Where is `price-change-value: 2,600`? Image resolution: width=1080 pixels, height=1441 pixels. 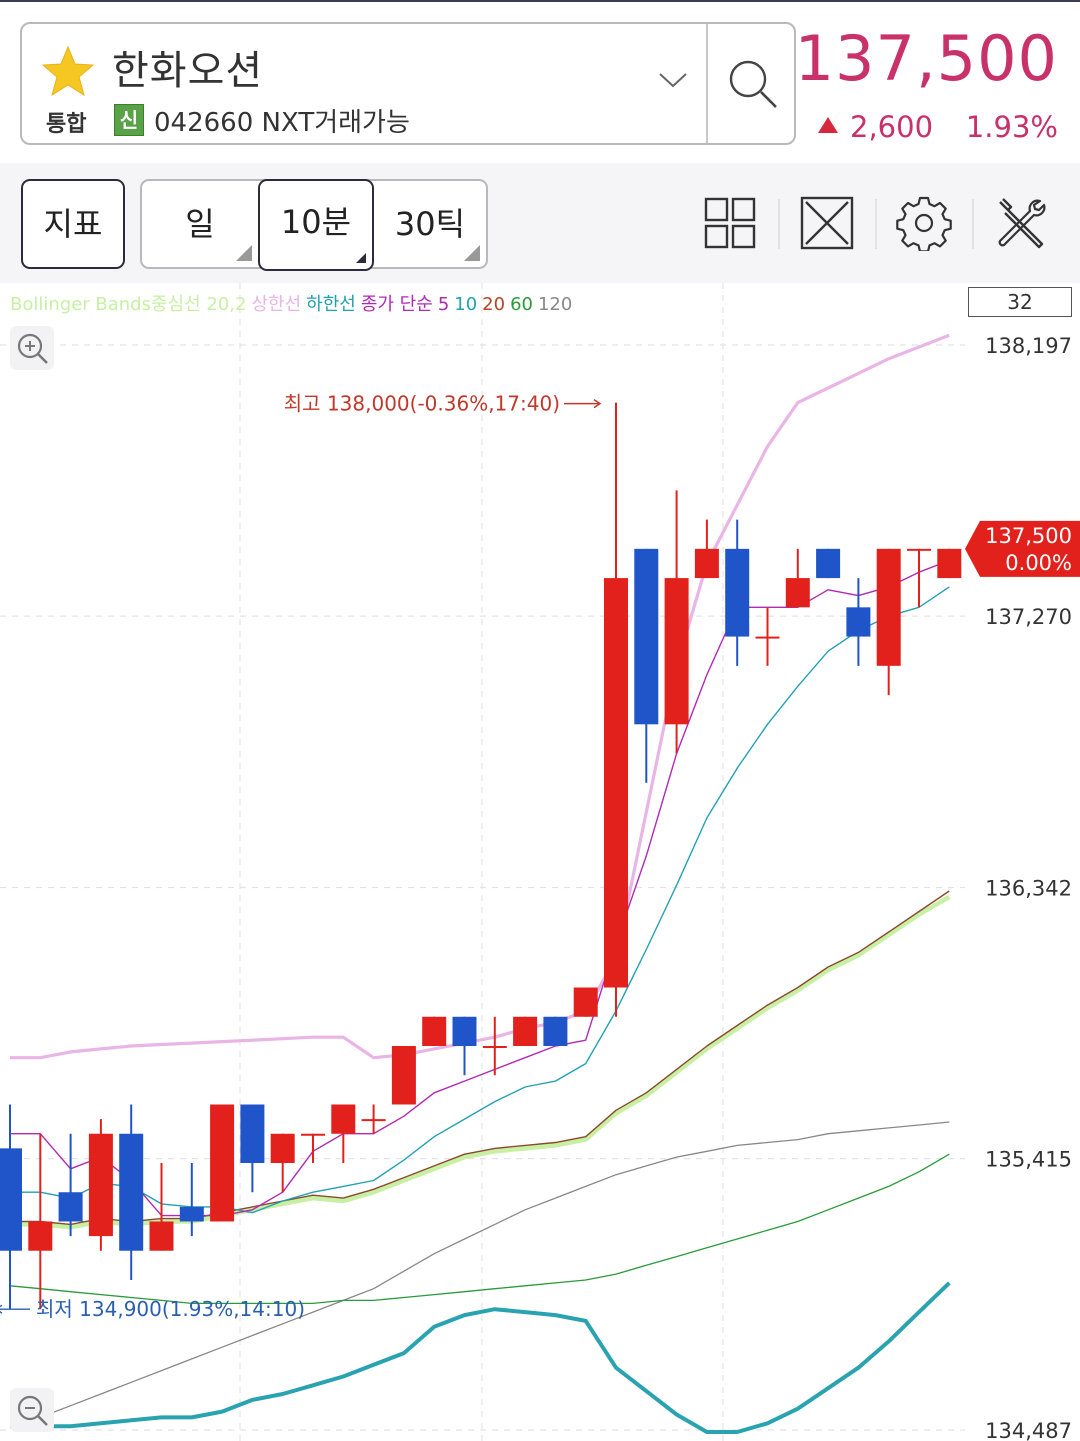 price-change-value: 2,600 is located at coordinates (892, 127).